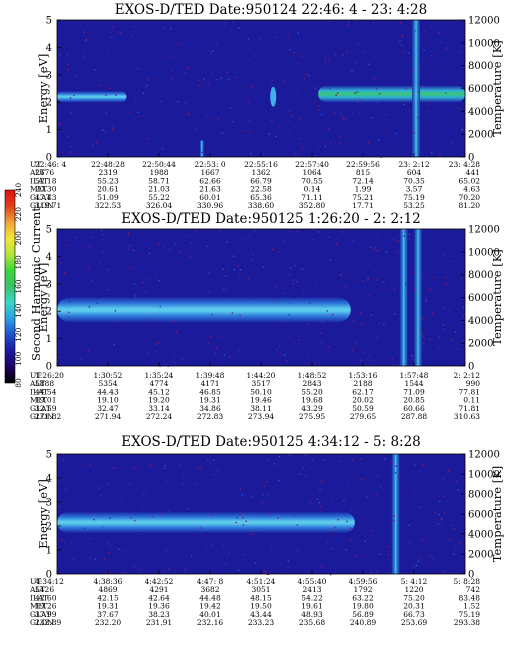 The image size is (505, 649). What do you see at coordinates (414, 614) in the screenshot?
I see `ephemeris-value: 66.73` at bounding box center [414, 614].